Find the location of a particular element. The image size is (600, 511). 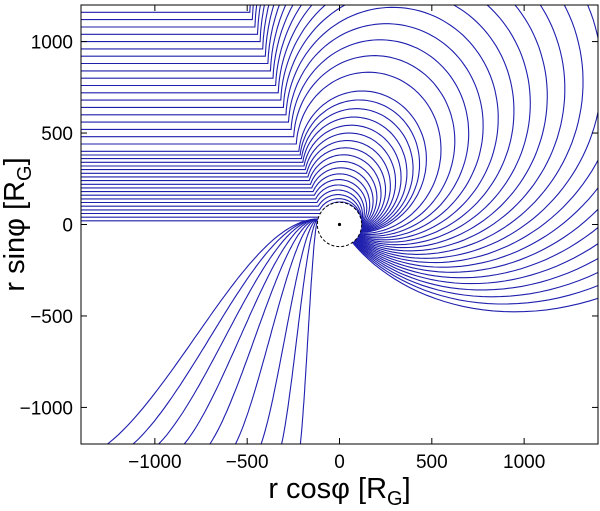

x-tick-label: 0 is located at coordinates (339, 462).